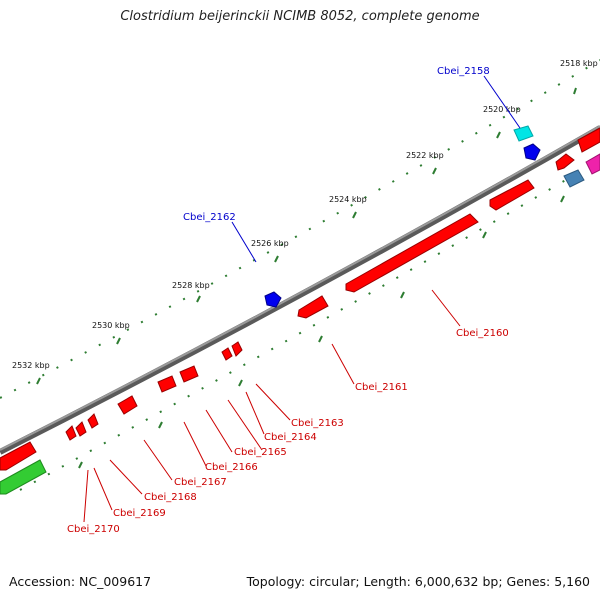 The height and width of the screenshot is (600, 600). What do you see at coordinates (170, 497) in the screenshot?
I see `gene-label: Cbei_2168` at bounding box center [170, 497].